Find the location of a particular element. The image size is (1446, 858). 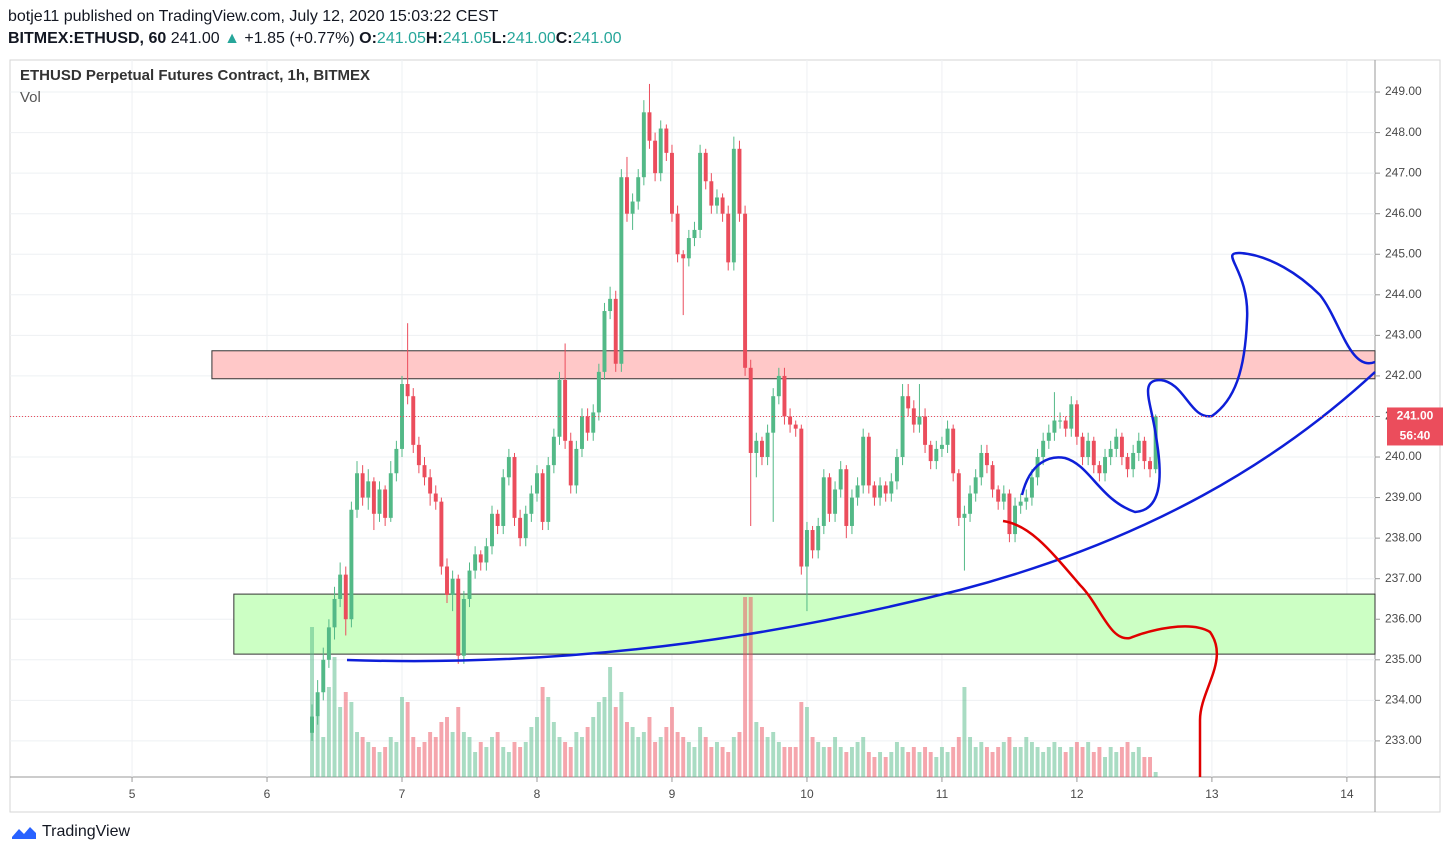

y-tick-label: 245.00 is located at coordinates (1403, 253).